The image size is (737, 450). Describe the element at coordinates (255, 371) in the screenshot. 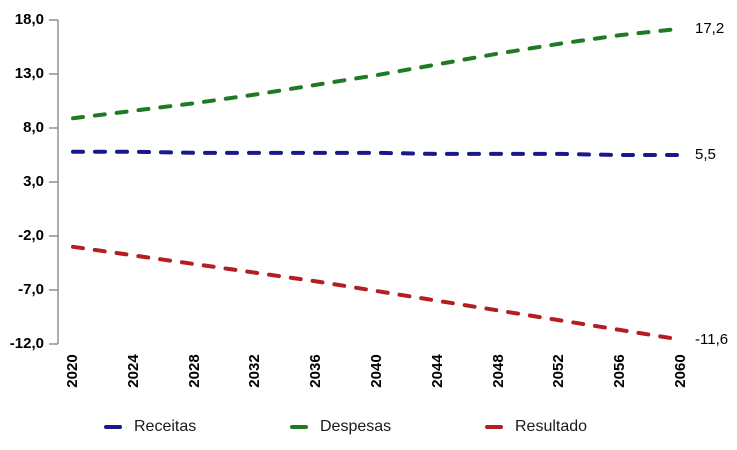

I see `x-tick-label: 2032` at that location.